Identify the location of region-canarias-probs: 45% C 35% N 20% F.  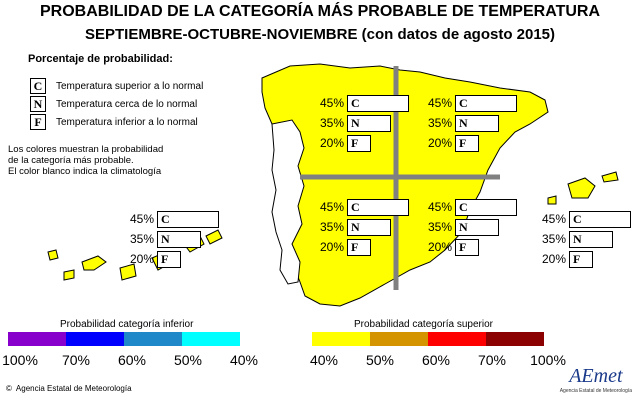
(171, 239).